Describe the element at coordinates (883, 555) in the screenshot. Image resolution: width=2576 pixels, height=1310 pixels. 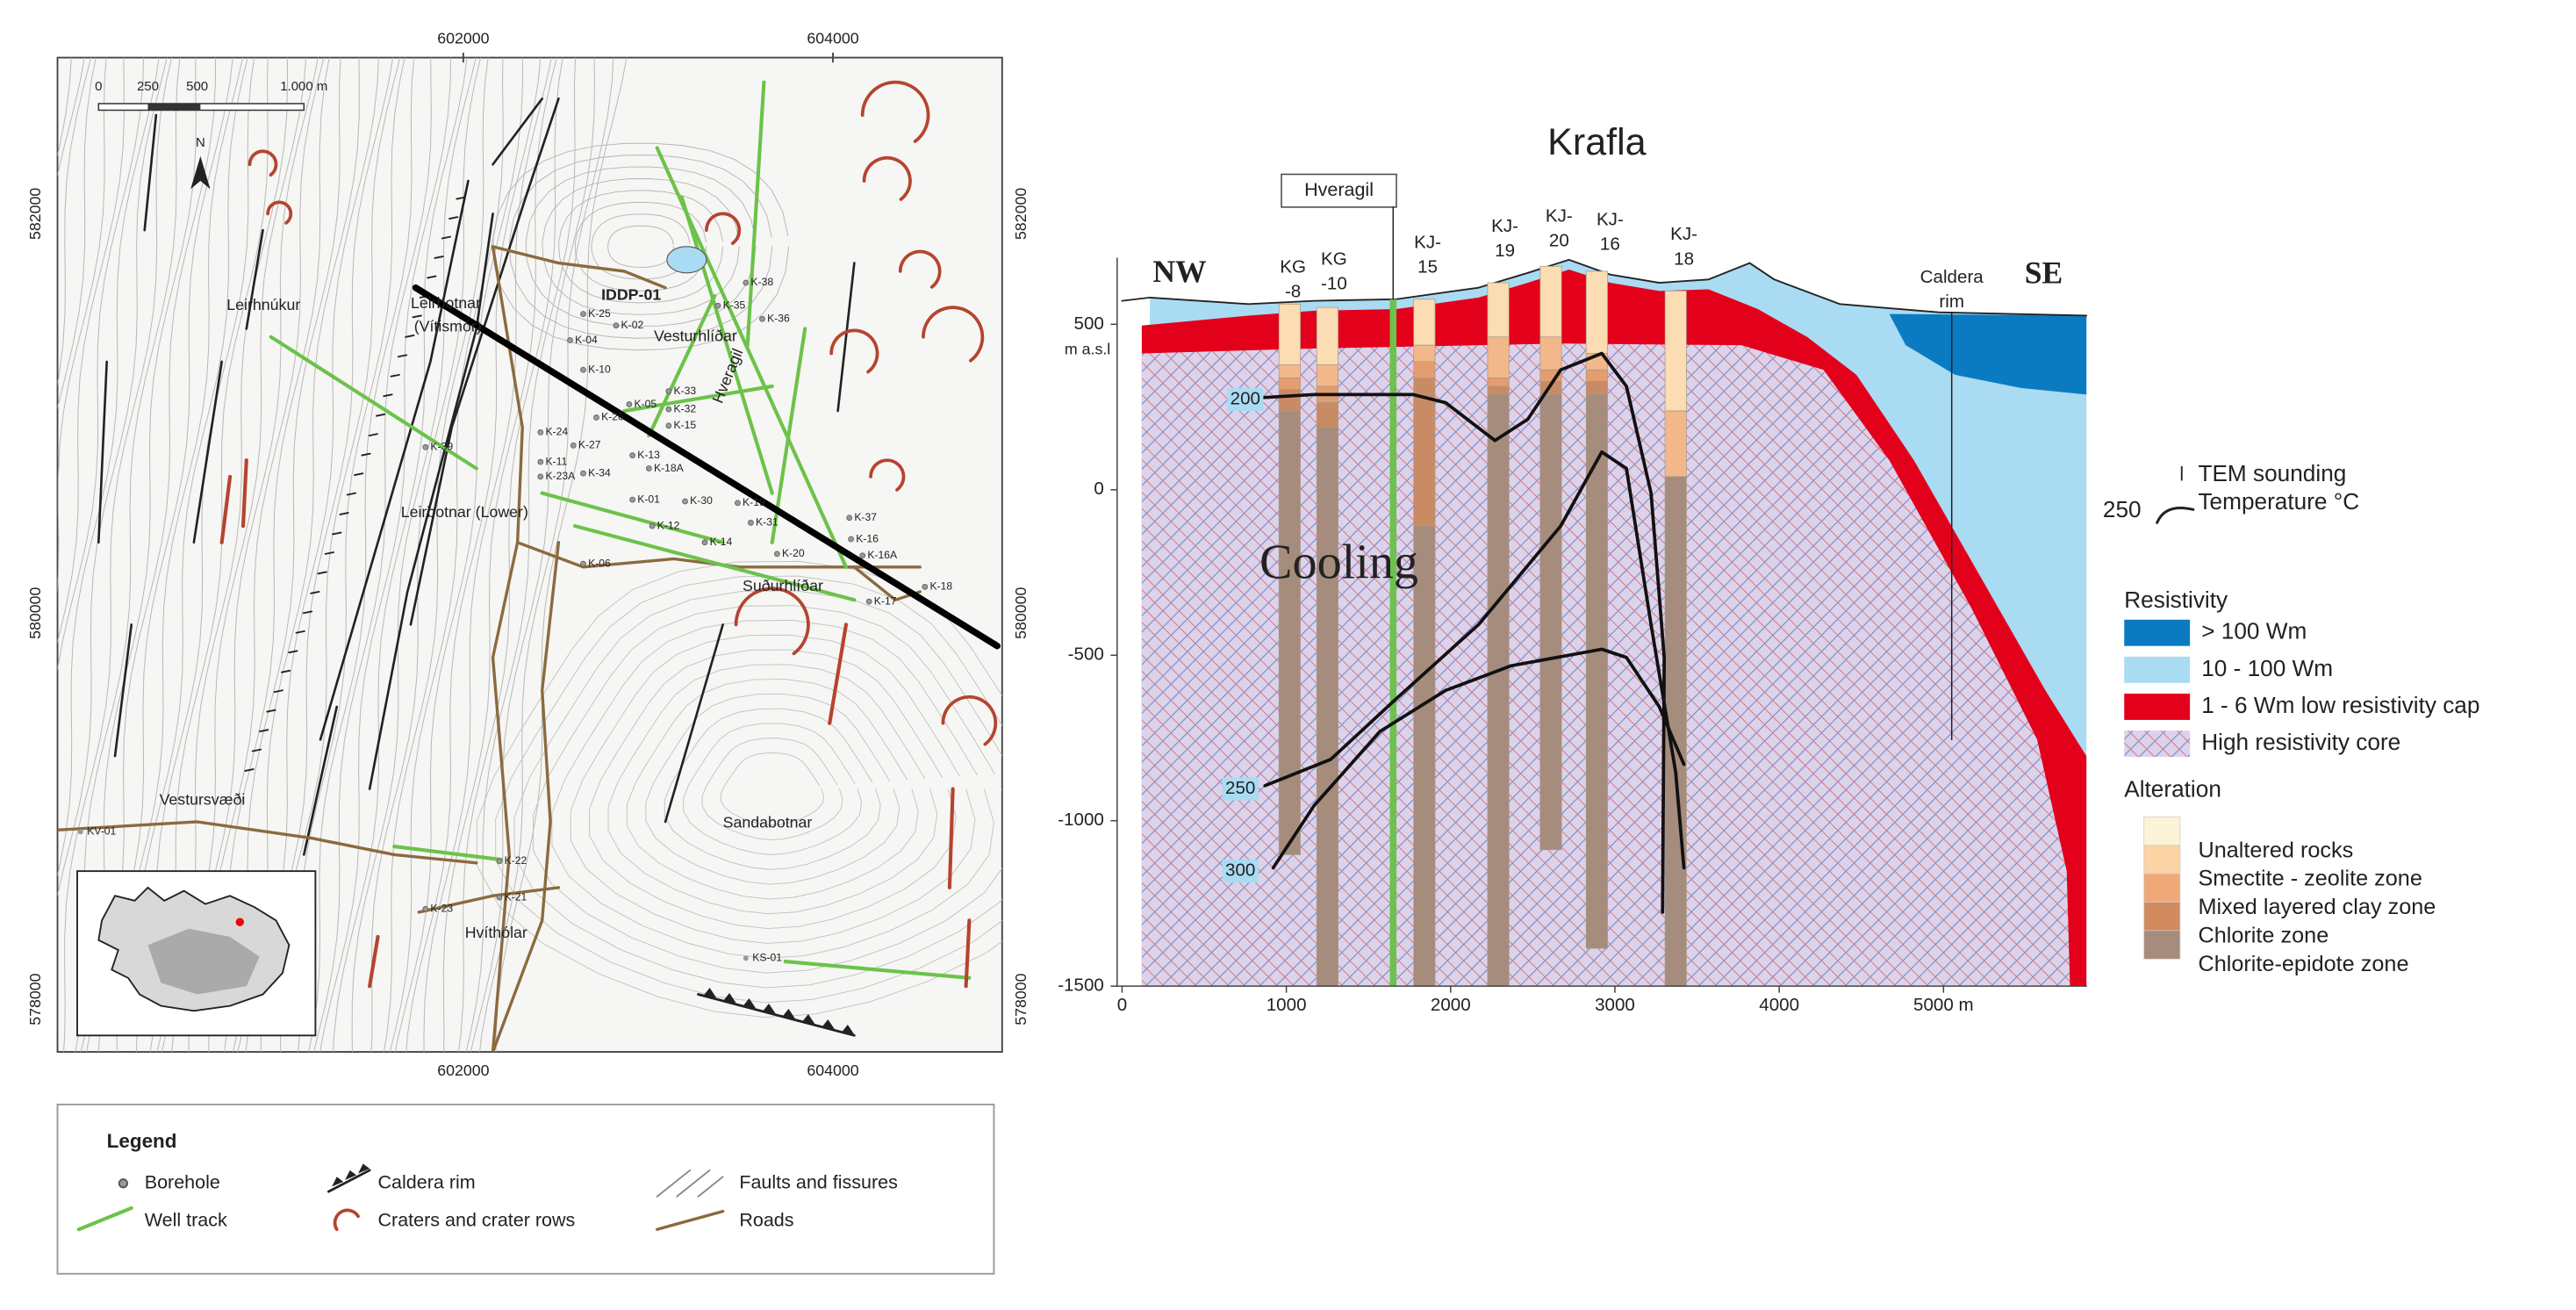
I see `borehole-label: K-16A` at that location.